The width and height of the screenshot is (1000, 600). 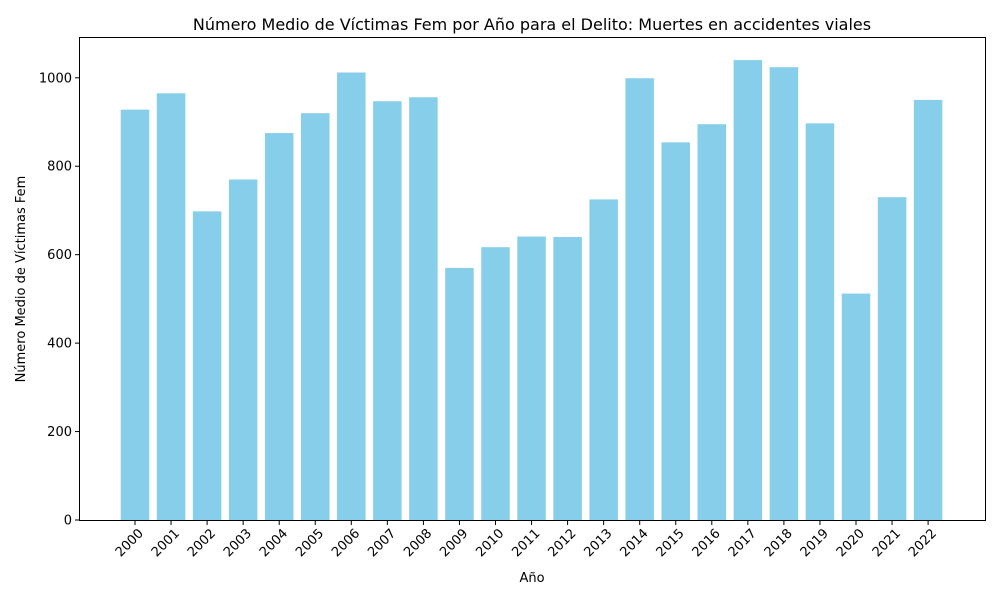 I want to click on x-tick-label: 2020, so click(x=851, y=543).